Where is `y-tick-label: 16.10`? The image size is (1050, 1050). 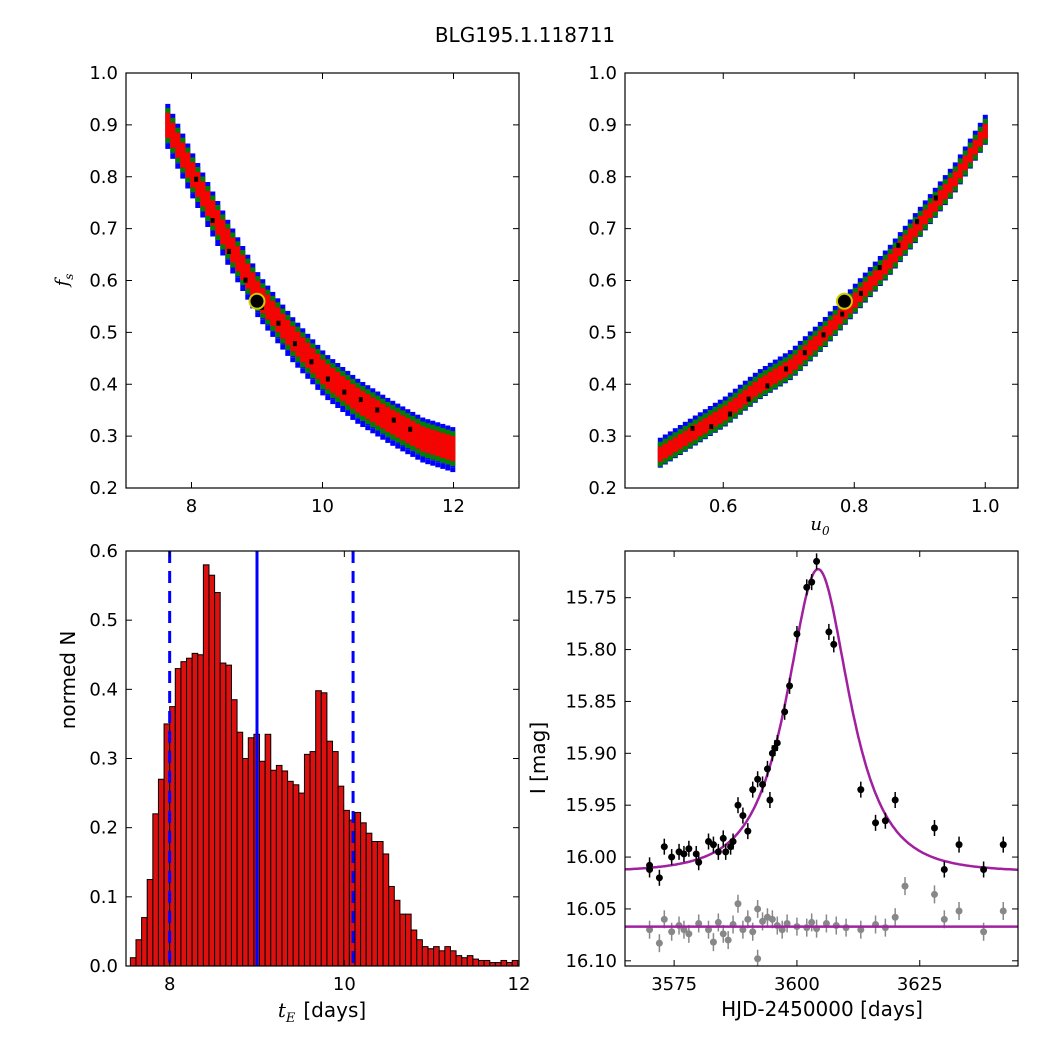 y-tick-label: 16.10 is located at coordinates (591, 961).